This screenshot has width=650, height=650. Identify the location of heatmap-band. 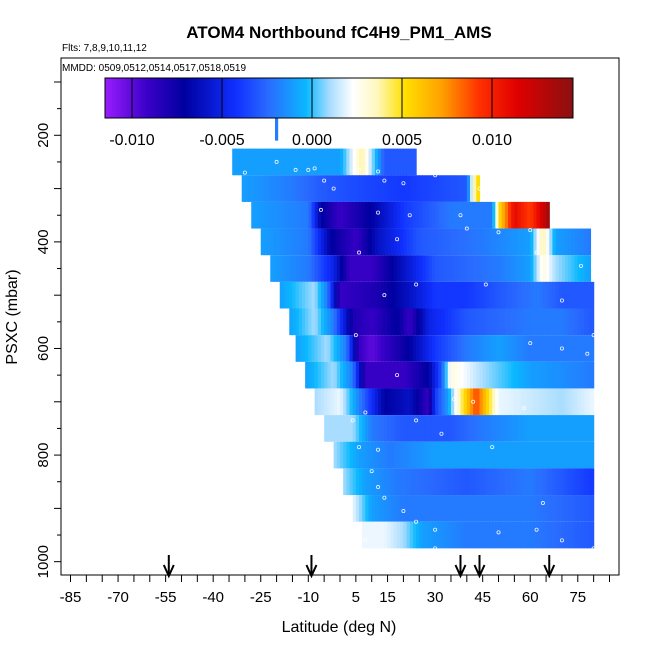
(445, 348).